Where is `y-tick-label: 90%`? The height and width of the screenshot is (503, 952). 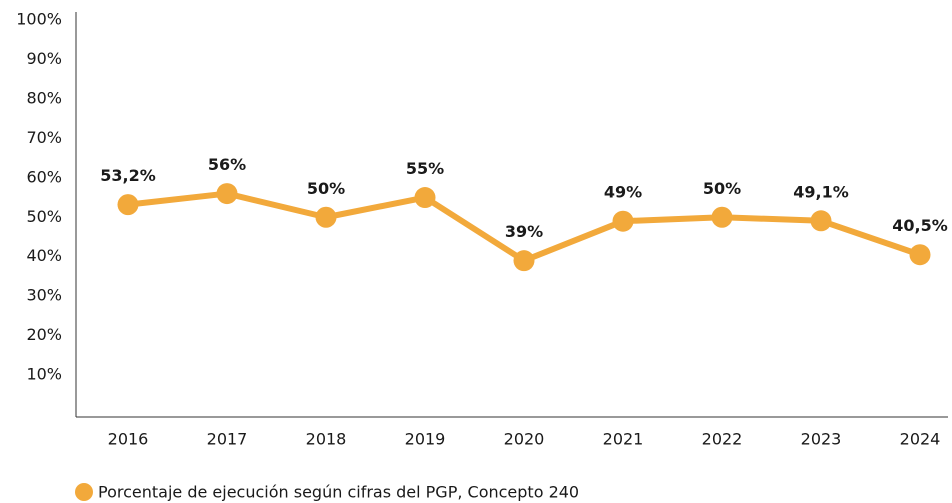 y-tick-label: 90% is located at coordinates (44, 58).